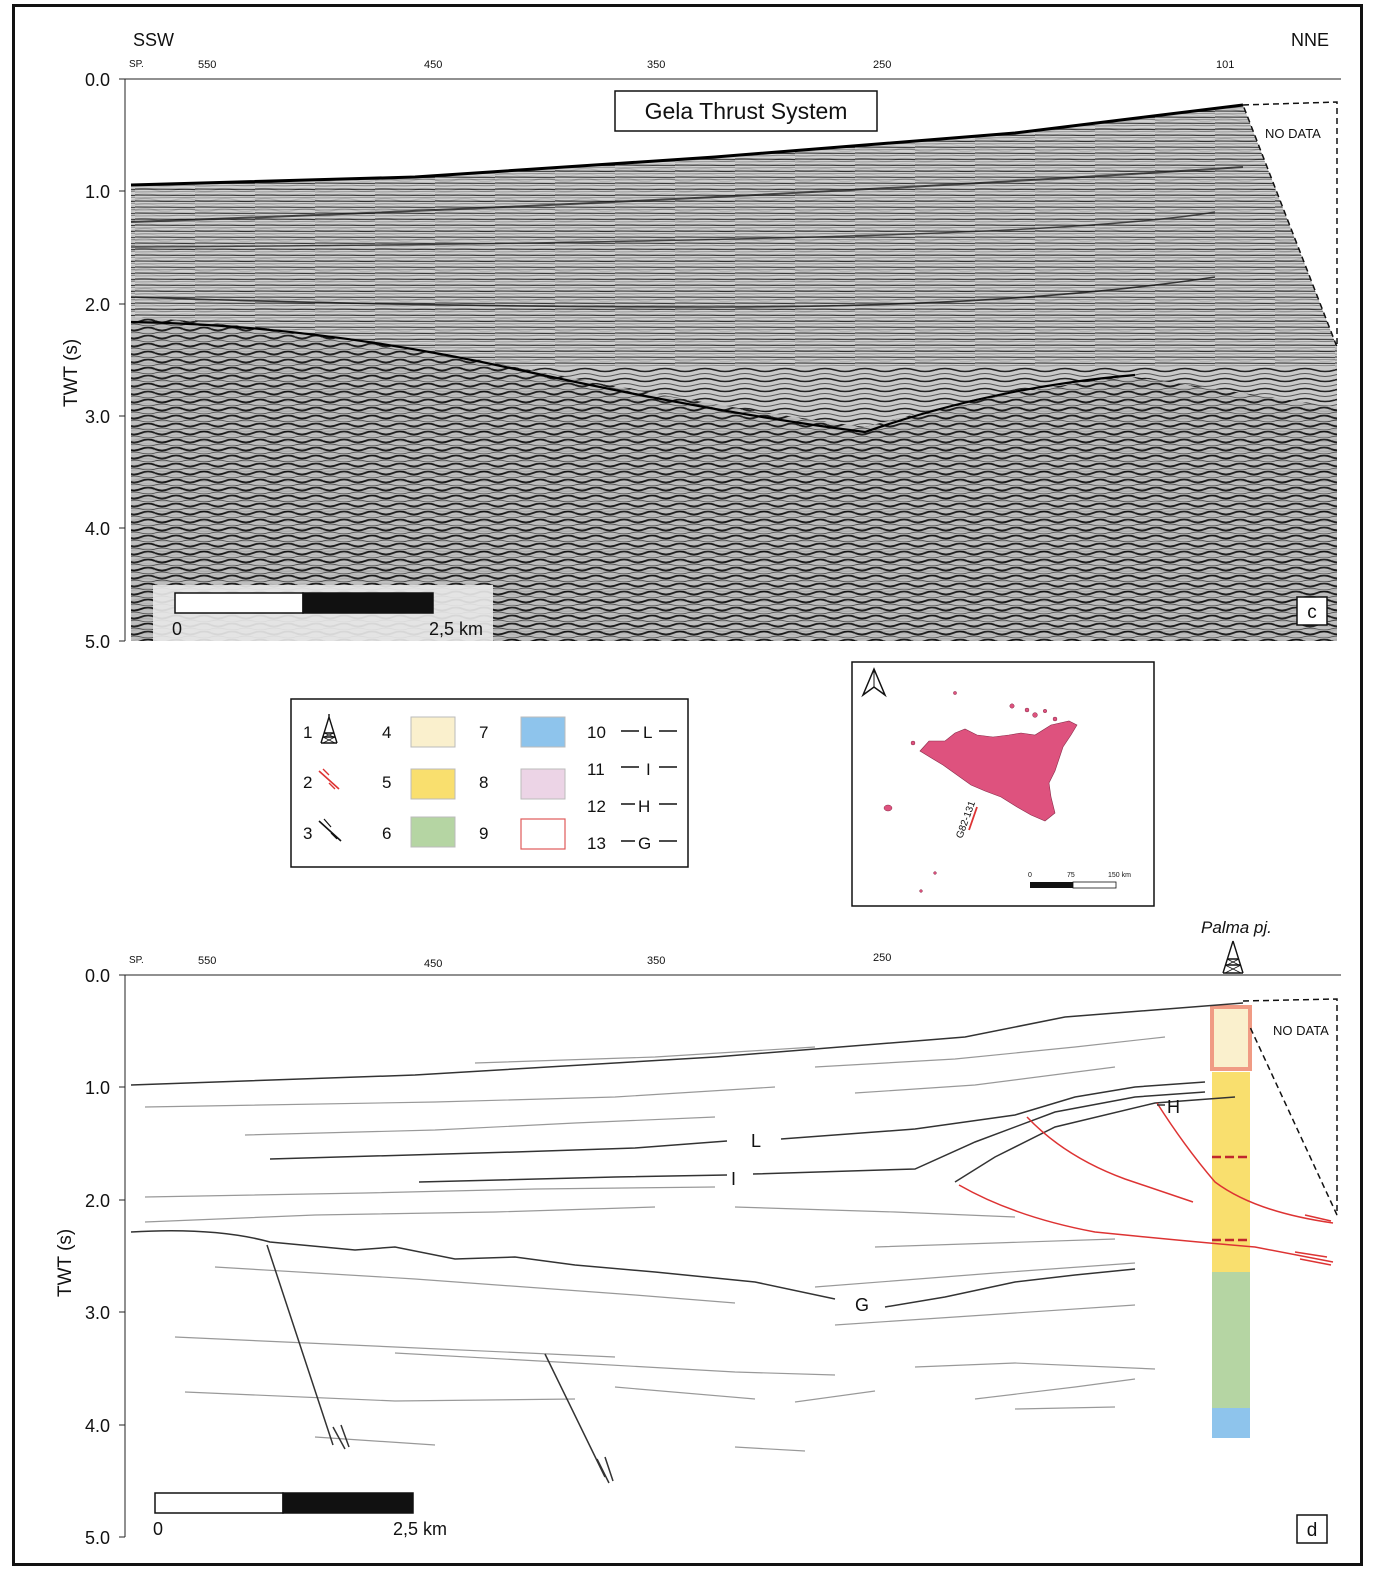 The height and width of the screenshot is (1570, 1375). Describe the element at coordinates (329, 779) in the screenshot. I see `red-thrust-icon` at that location.